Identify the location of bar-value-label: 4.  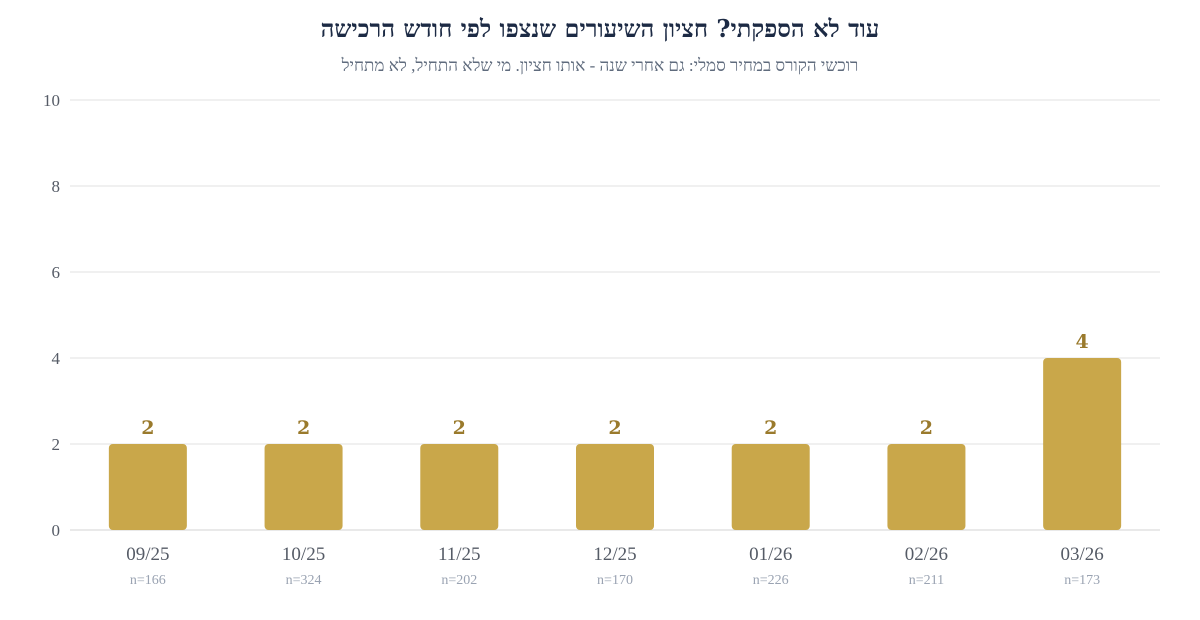
(1082, 342).